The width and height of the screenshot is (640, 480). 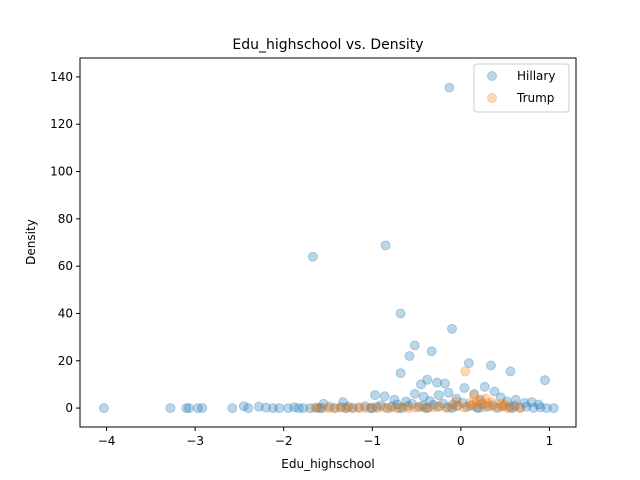 I want to click on y-tick-label: 120, so click(x=61, y=124).